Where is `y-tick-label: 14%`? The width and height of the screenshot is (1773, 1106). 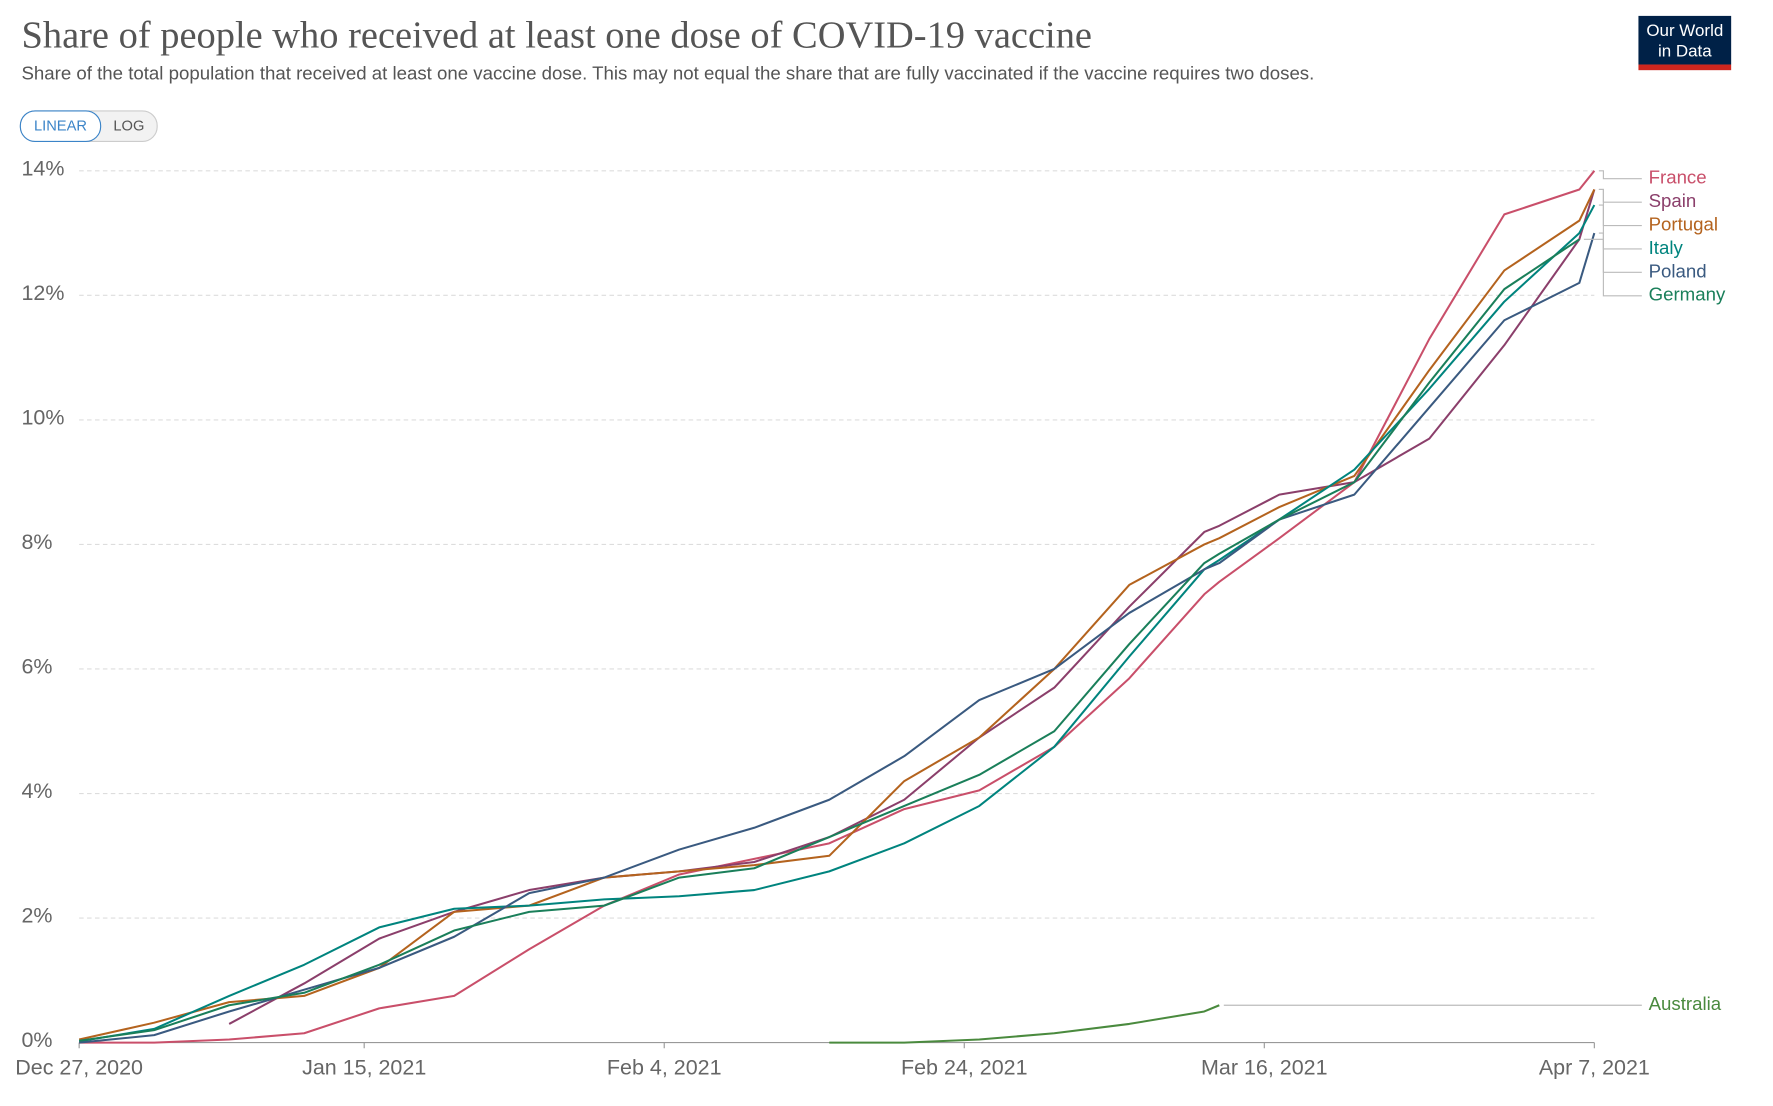 y-tick-label: 14% is located at coordinates (42, 168).